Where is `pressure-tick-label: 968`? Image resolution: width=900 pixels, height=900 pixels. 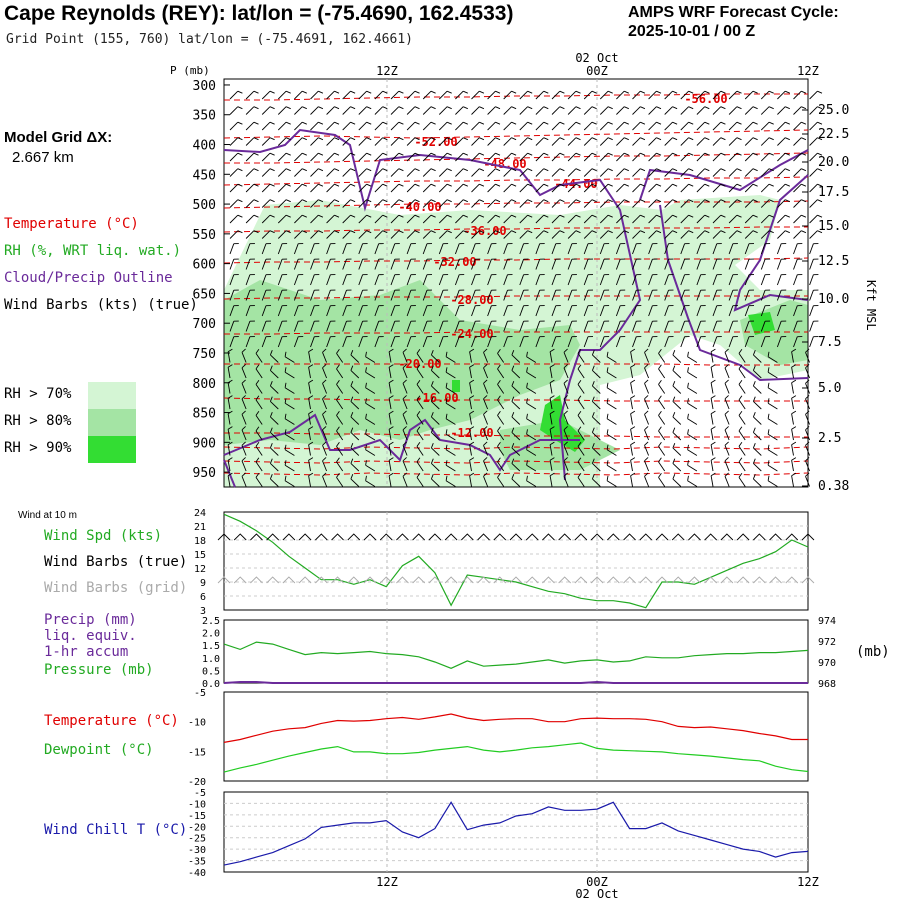
pressure-tick-label: 968 is located at coordinates (827, 684).